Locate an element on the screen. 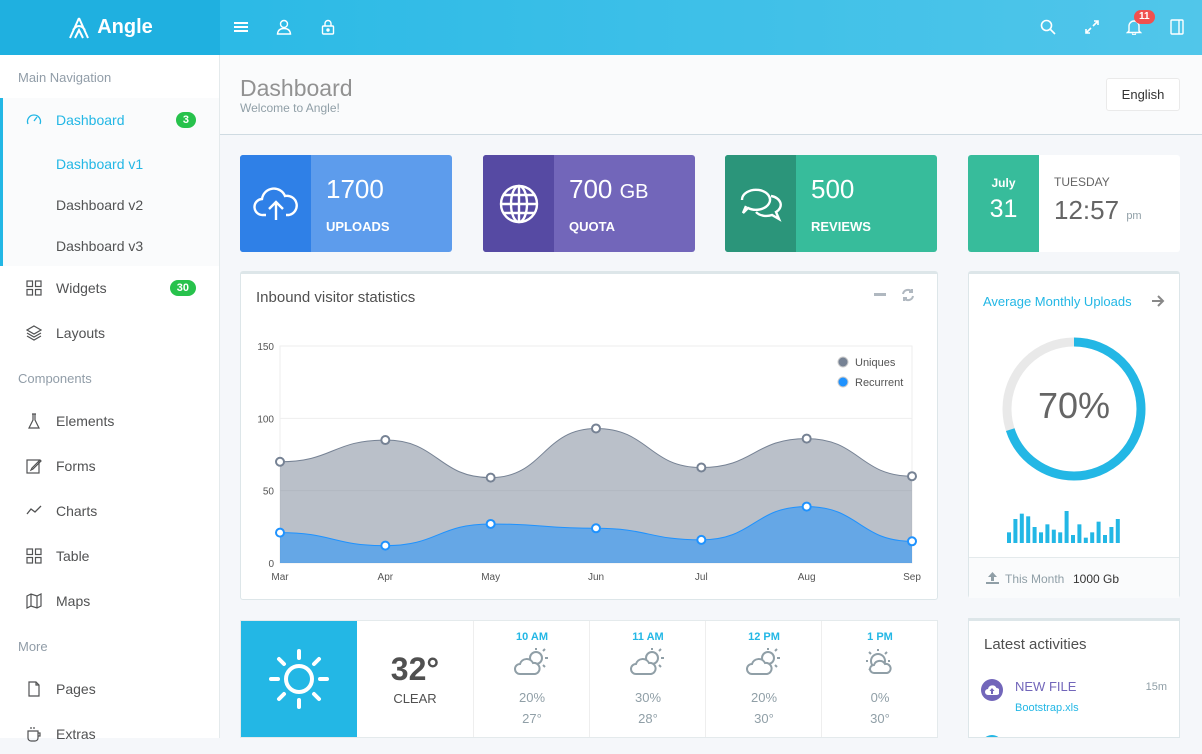 This screenshot has height=754, width=1202. weather-sun-box is located at coordinates (299, 679).